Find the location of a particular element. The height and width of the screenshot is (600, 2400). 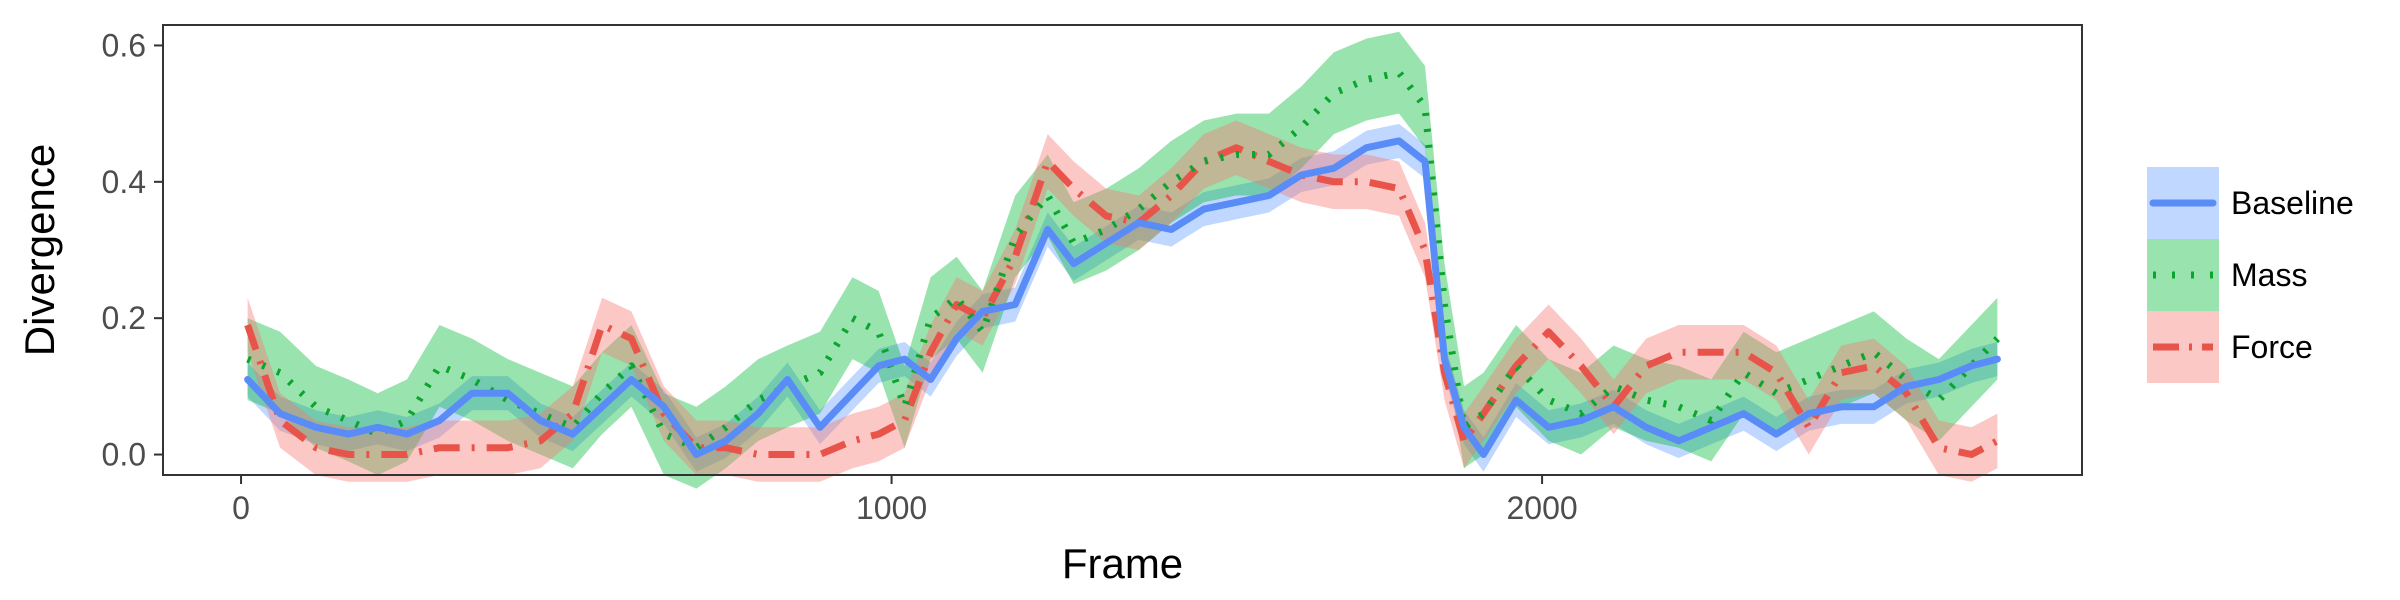

y-tick-label: 0.4 is located at coordinates (124, 182).